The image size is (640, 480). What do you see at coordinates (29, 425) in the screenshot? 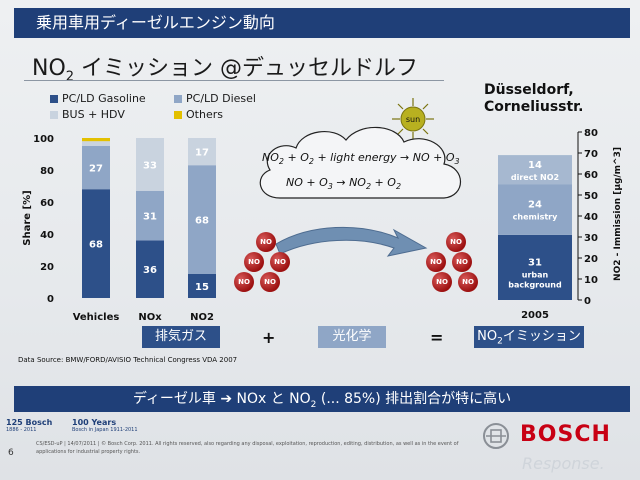
I see `anniversary-logo-125: 125 Bosch 1886 - 2011` at bounding box center [29, 425].